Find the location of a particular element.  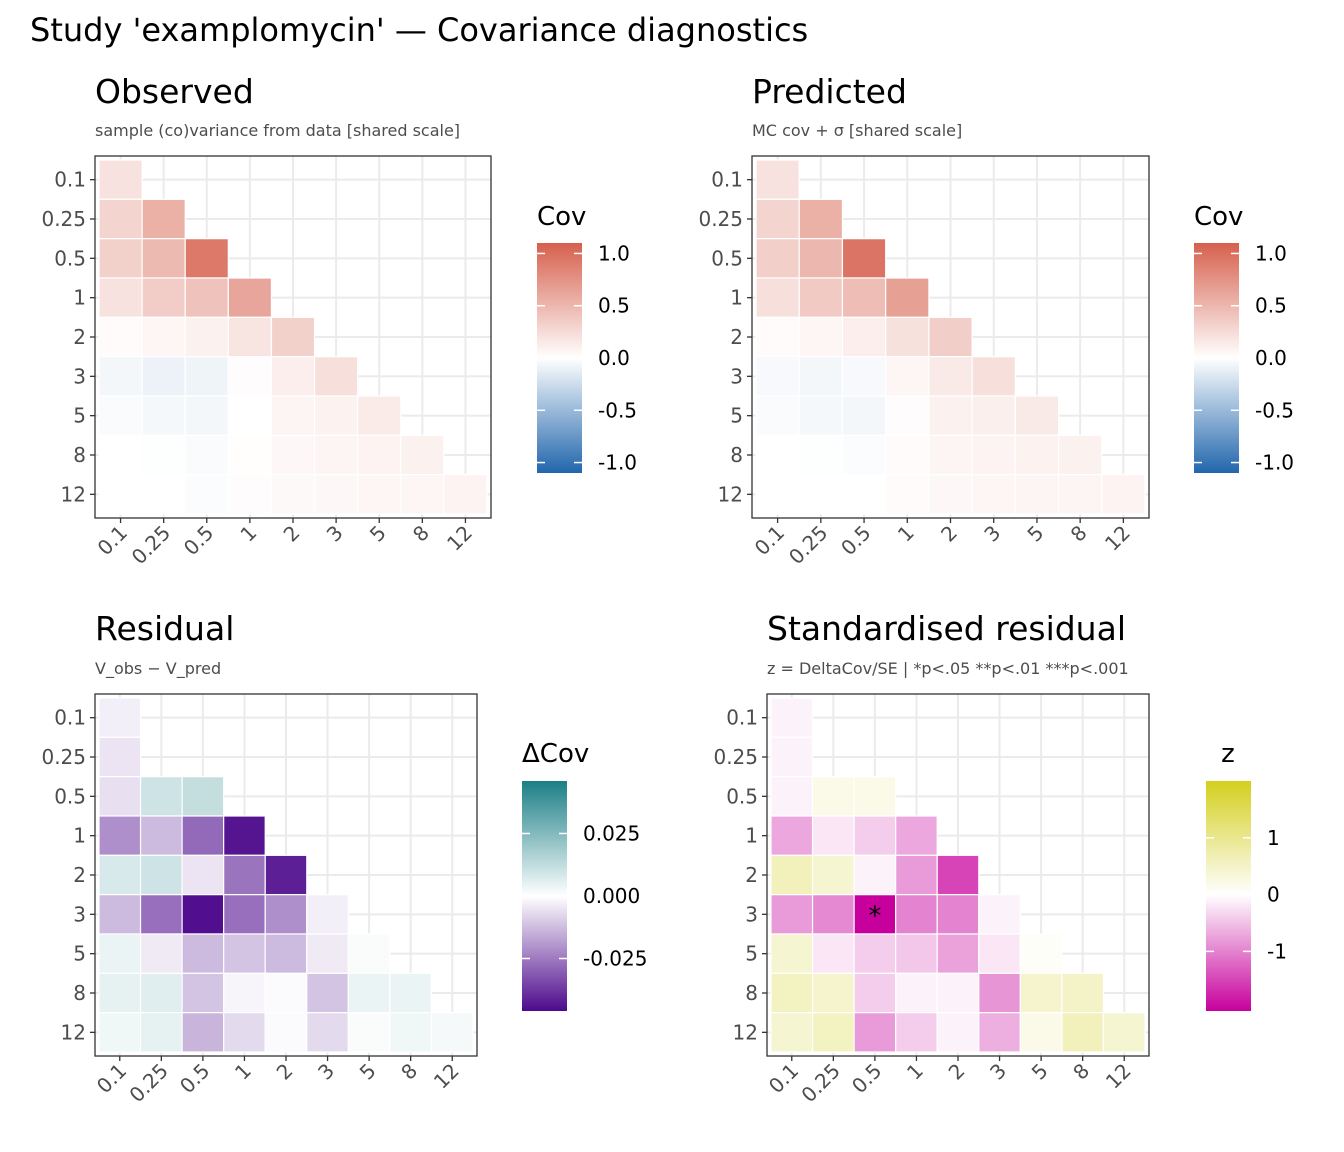

legend-tick-label: 0.000 is located at coordinates (611, 896).